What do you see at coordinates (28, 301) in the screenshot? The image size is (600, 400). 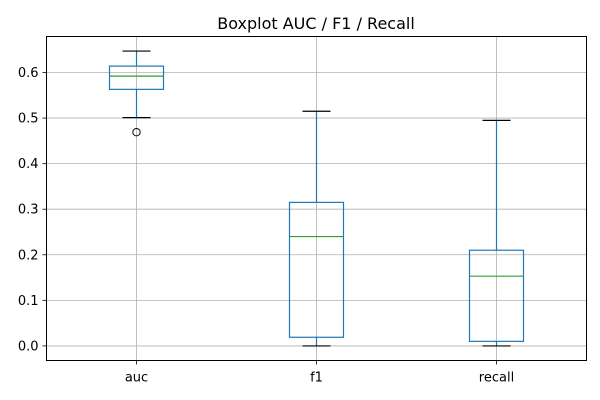 I see `y-tick-label: 0.1` at bounding box center [28, 301].